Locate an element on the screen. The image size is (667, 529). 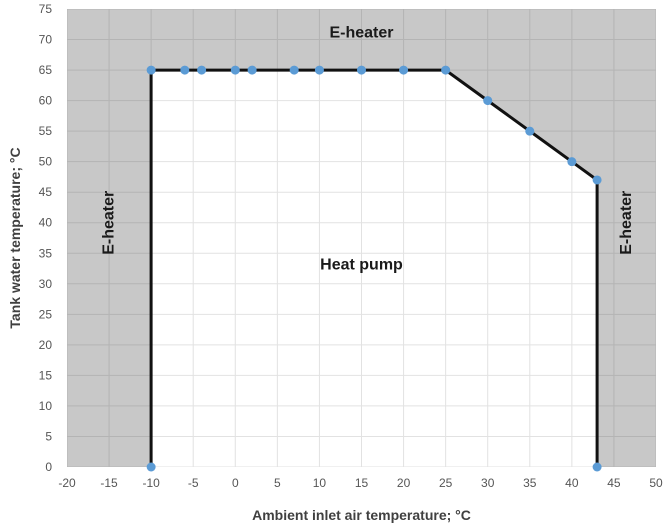
y-tick-label: 75 is located at coordinates (46, 9).